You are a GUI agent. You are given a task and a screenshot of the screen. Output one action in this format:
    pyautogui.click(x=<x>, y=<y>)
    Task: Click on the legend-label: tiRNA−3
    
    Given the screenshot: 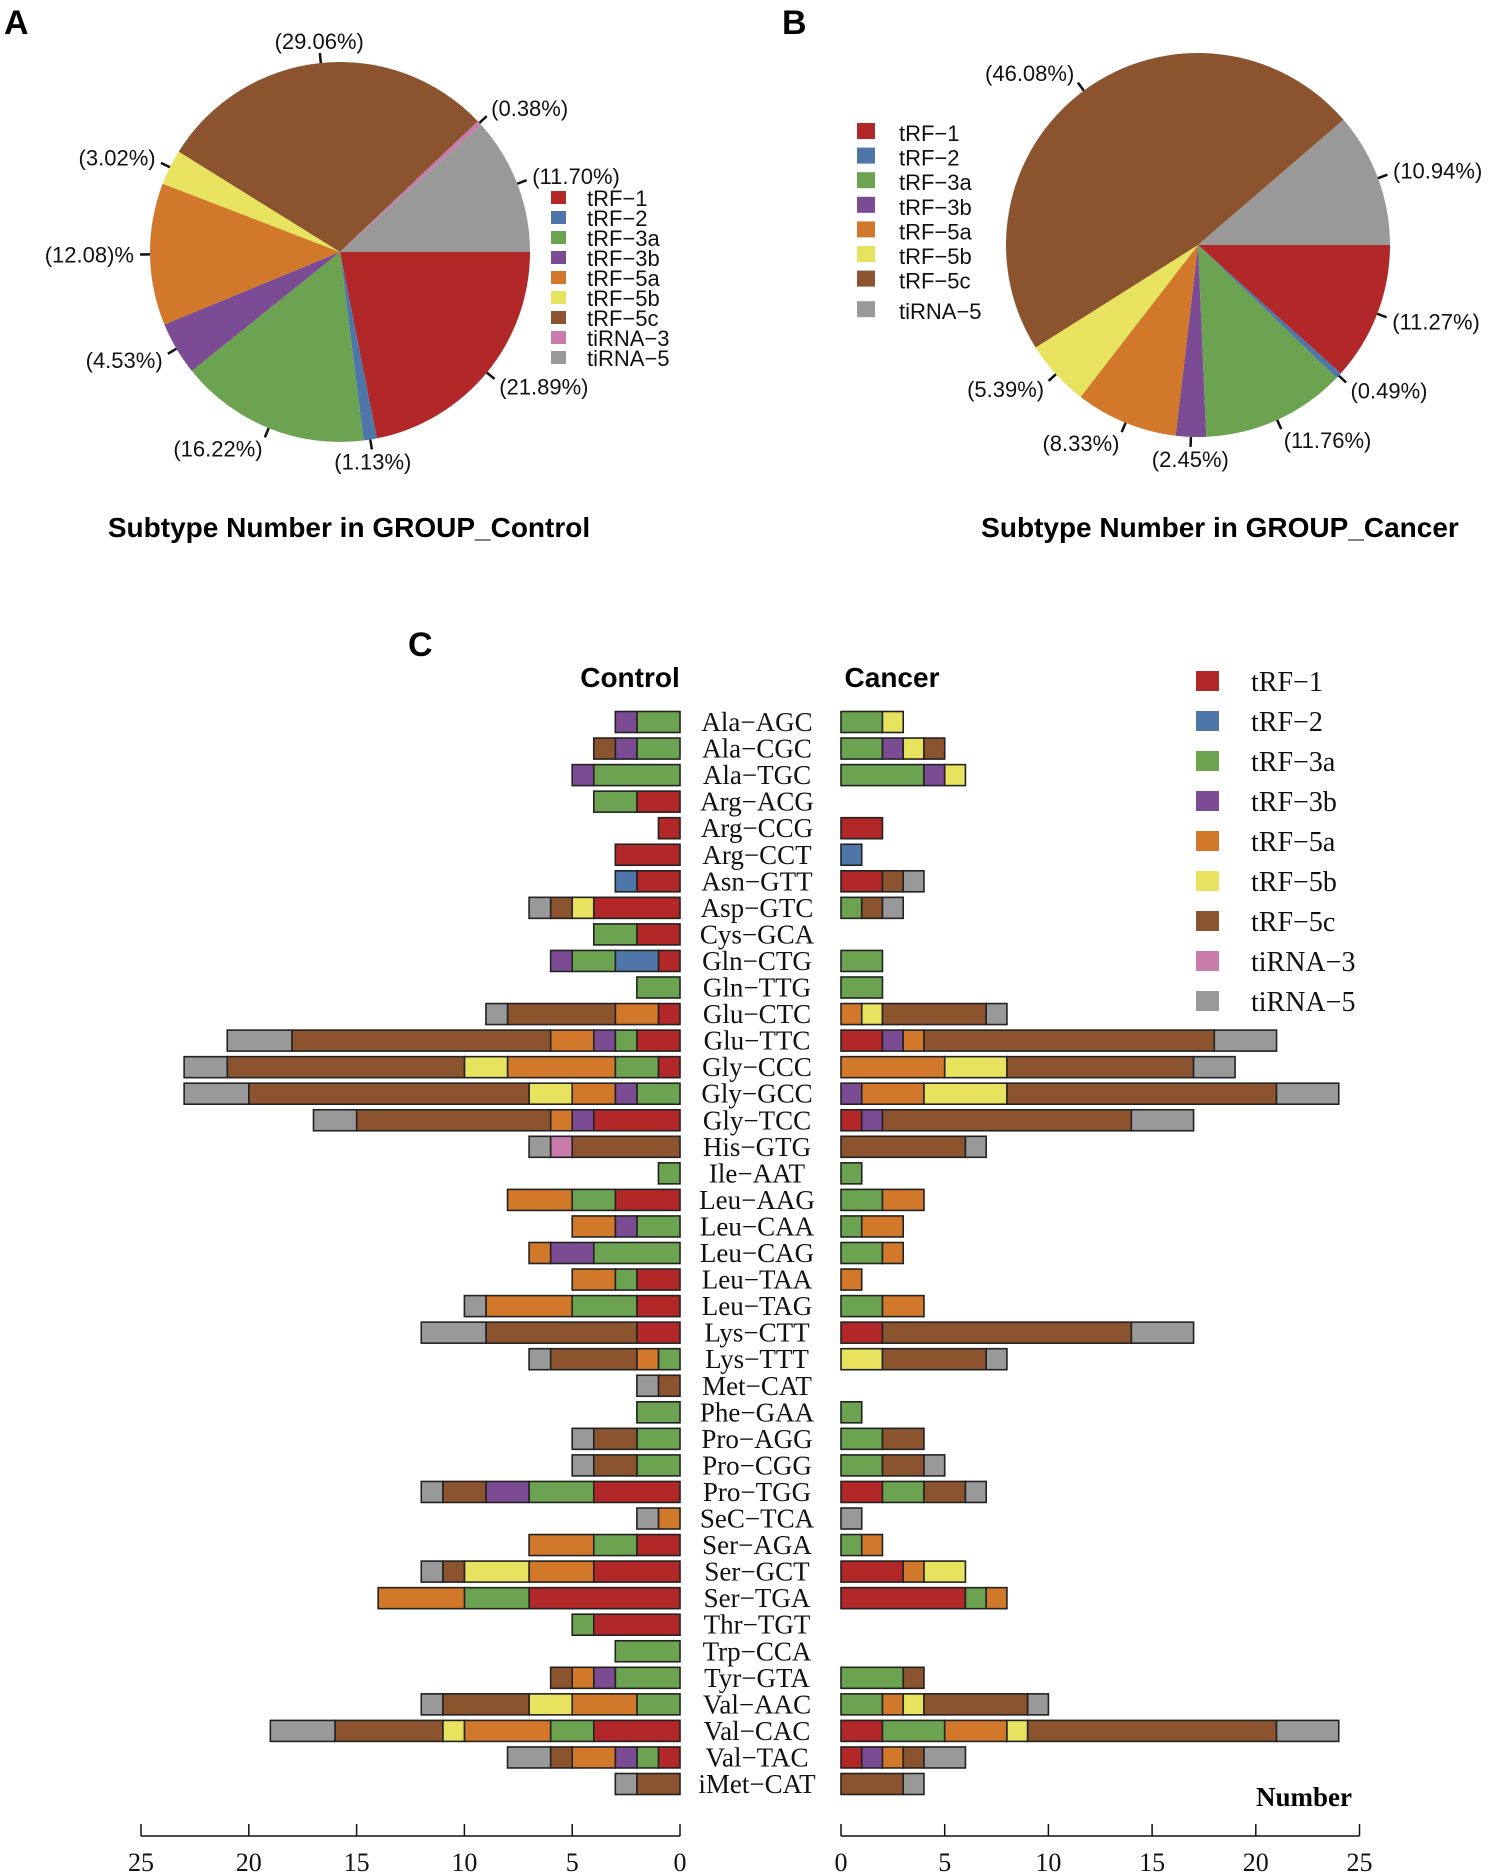 What is the action you would take?
    pyautogui.click(x=628, y=338)
    